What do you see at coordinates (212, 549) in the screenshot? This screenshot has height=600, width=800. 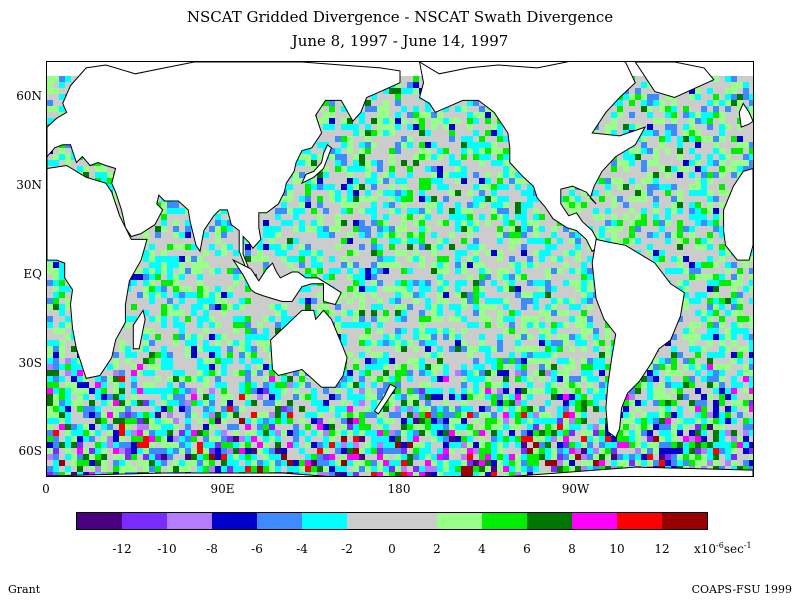 I see `colorbar-tick-label: -8` at bounding box center [212, 549].